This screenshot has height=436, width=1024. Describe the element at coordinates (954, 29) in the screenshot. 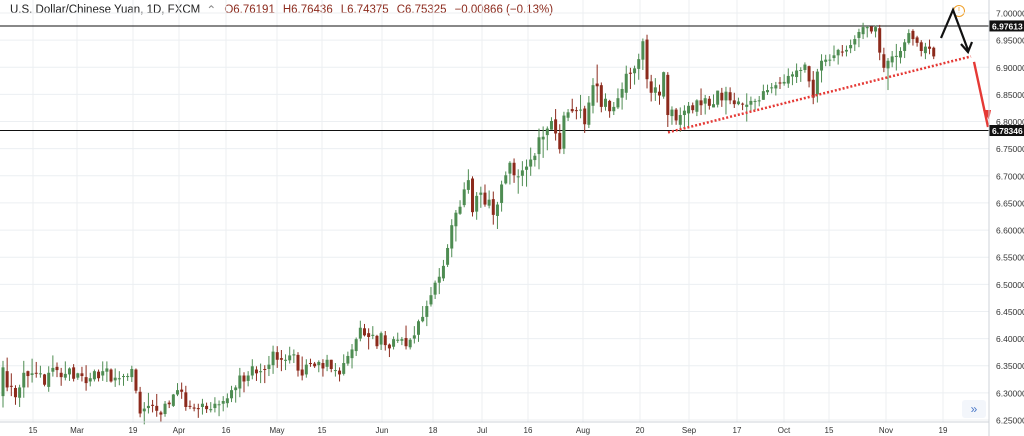

I see `projection-path` at that location.